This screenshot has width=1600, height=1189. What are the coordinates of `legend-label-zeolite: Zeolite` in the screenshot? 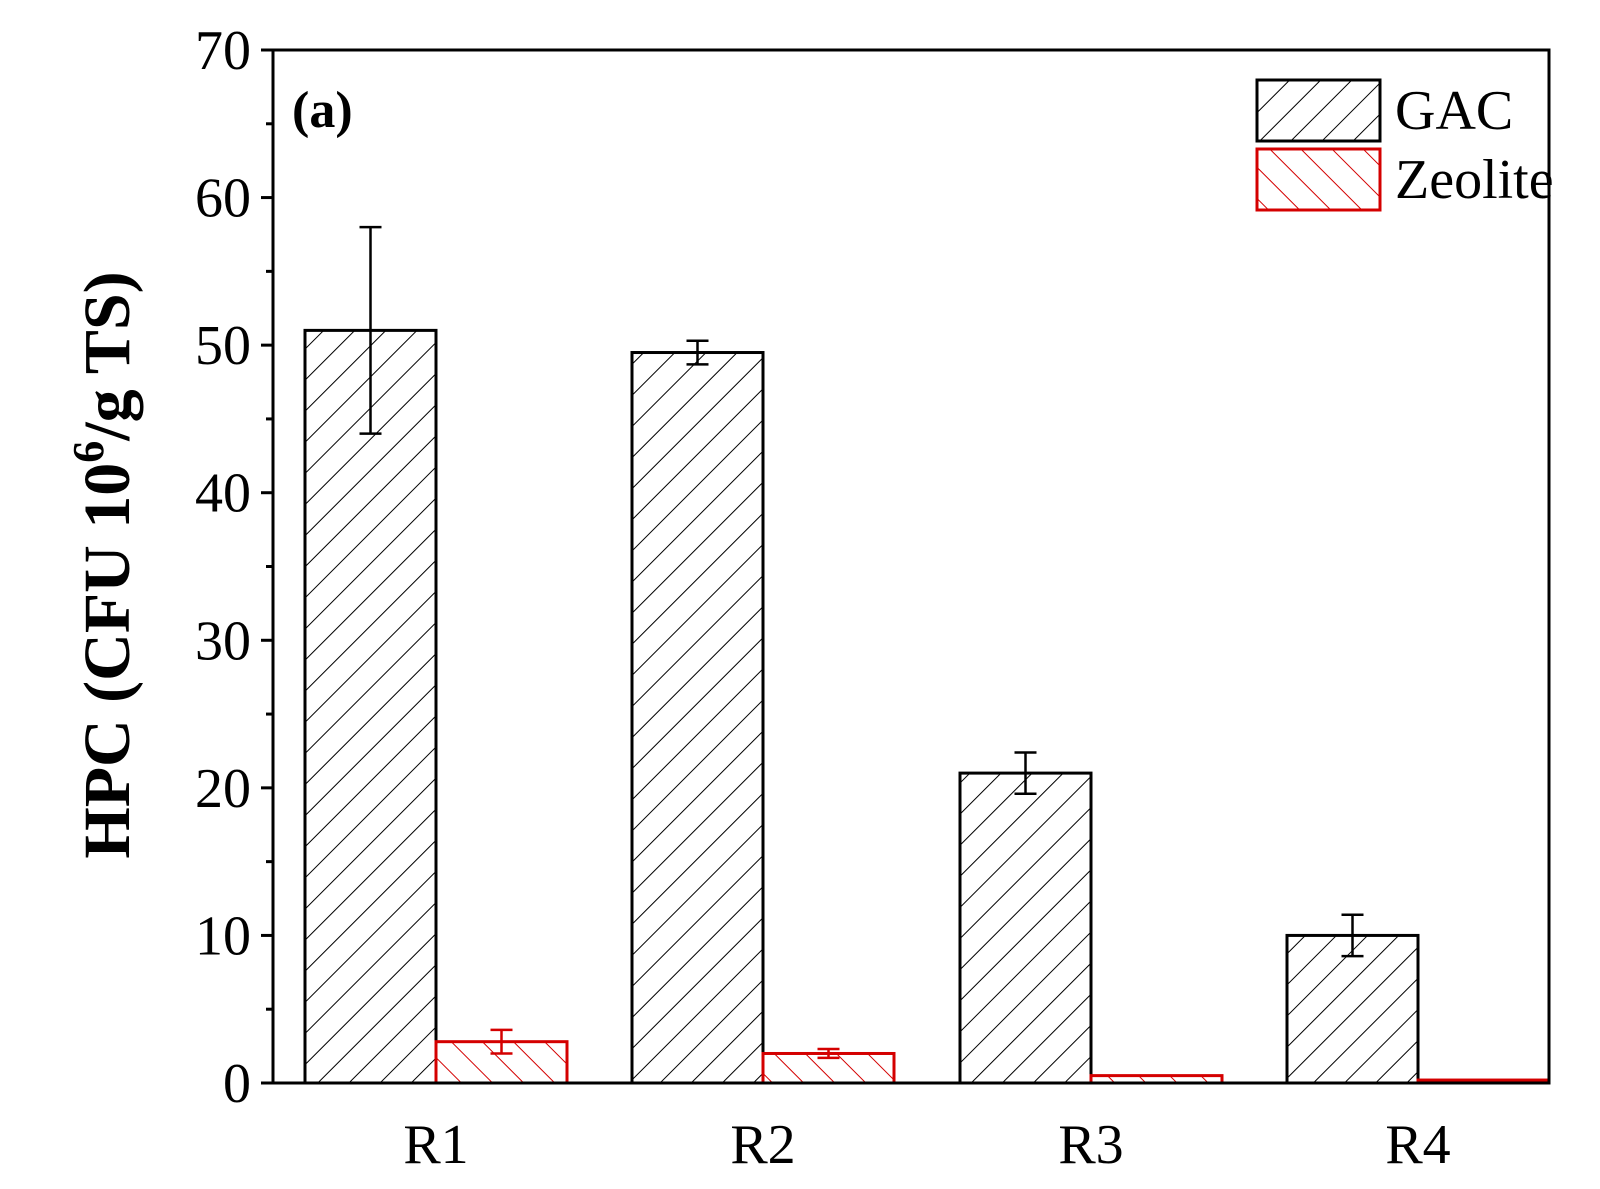 It's located at (1474, 180).